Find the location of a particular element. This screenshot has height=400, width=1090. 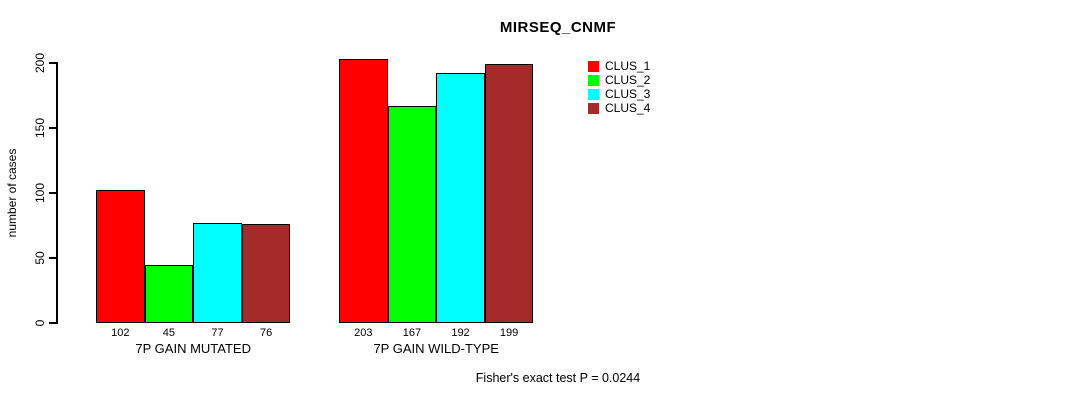

bar-value-label: 192 is located at coordinates (460, 333).